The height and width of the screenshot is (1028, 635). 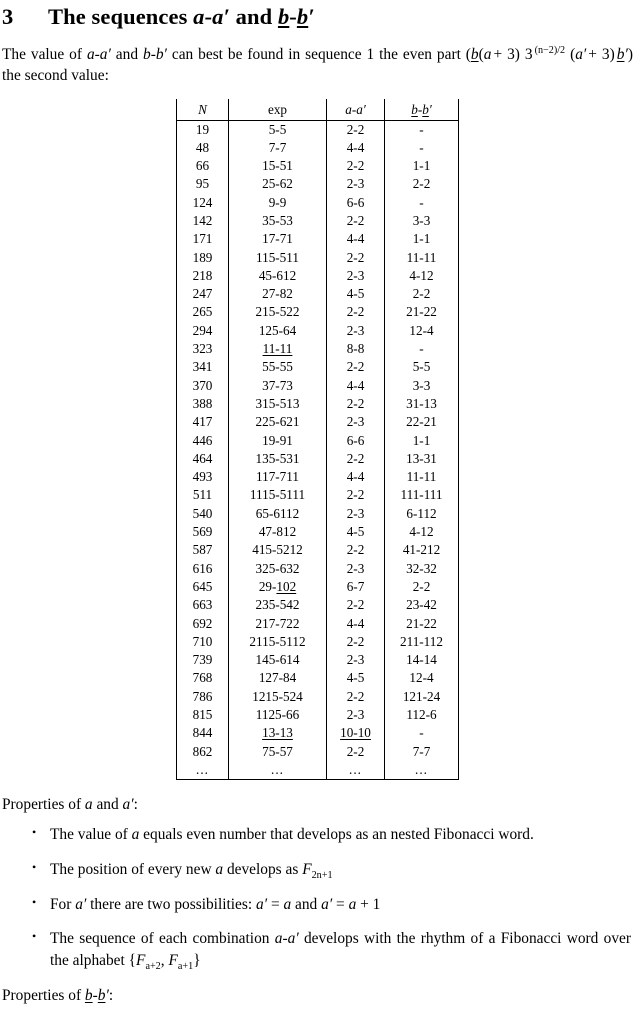 I want to click on bullet-4-math-a: a, so click(x=278, y=939).